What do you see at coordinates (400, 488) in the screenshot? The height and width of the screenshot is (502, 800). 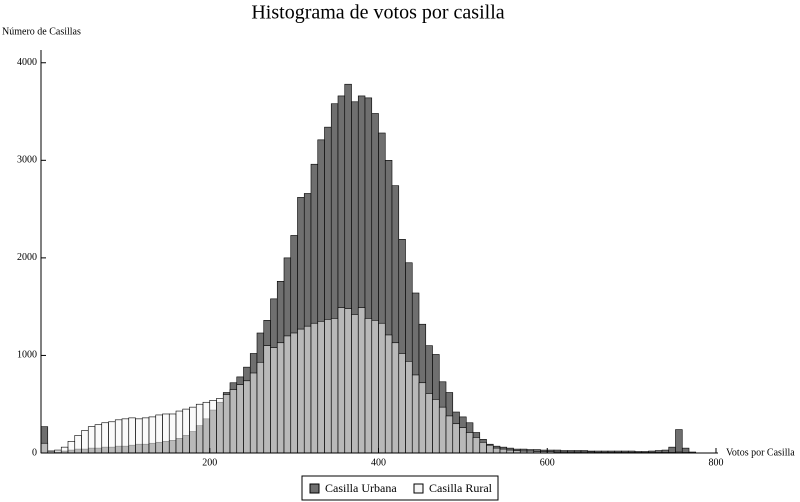 I see `legend` at bounding box center [400, 488].